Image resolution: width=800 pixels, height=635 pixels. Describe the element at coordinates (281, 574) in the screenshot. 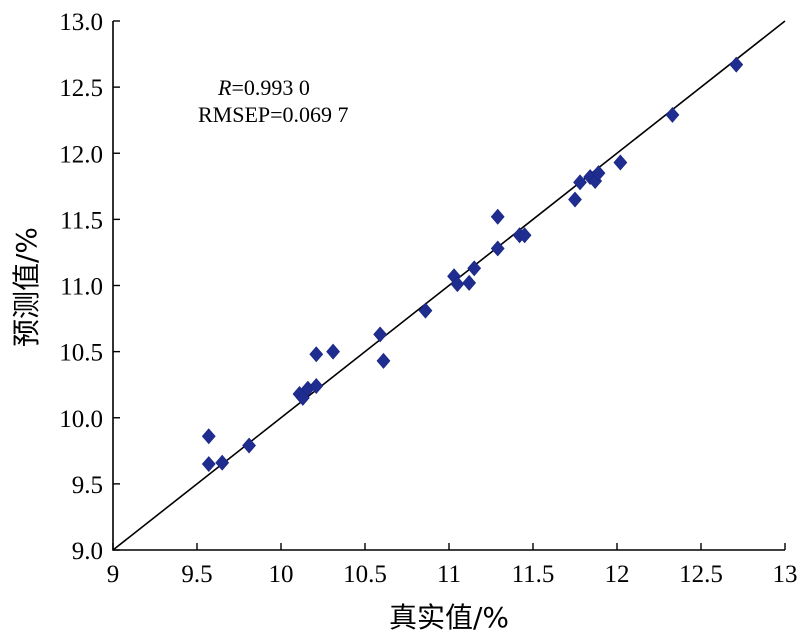

I see `x-tick-label: 10` at that location.